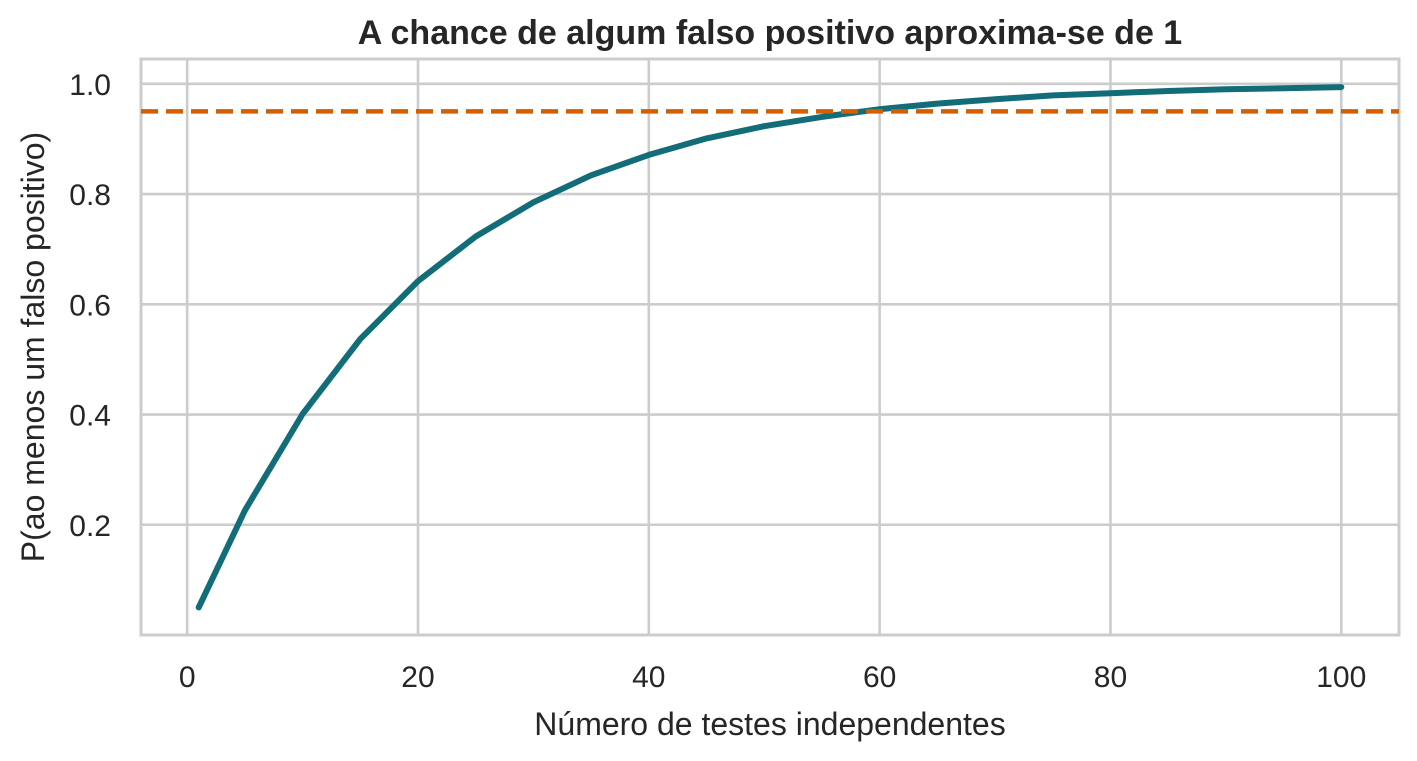 This screenshot has height=761, width=1417. I want to click on y-tick-label: 0.8, so click(90, 195).